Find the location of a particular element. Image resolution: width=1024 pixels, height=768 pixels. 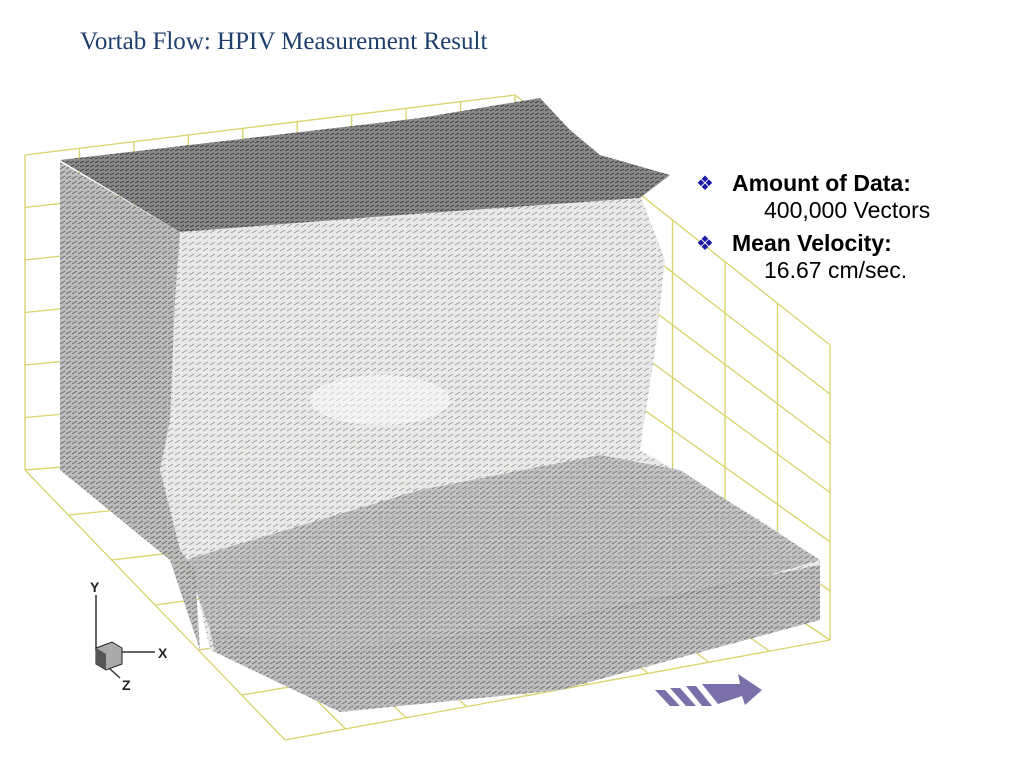

axis-label-y: Y is located at coordinates (95, 587).